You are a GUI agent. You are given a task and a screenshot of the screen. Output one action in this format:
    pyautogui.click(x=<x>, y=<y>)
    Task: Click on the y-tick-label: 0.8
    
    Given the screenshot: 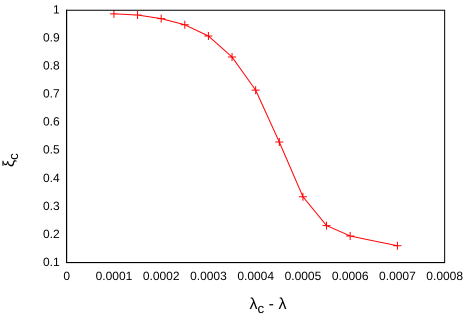 What is the action you would take?
    pyautogui.click(x=51, y=65)
    